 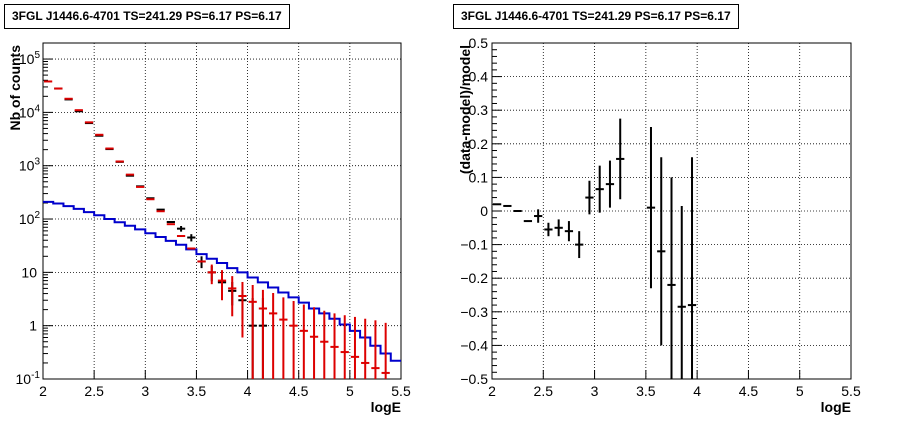 What do you see at coordinates (15, 88) in the screenshot?
I see `y-axis-label: Nb of counts` at bounding box center [15, 88].